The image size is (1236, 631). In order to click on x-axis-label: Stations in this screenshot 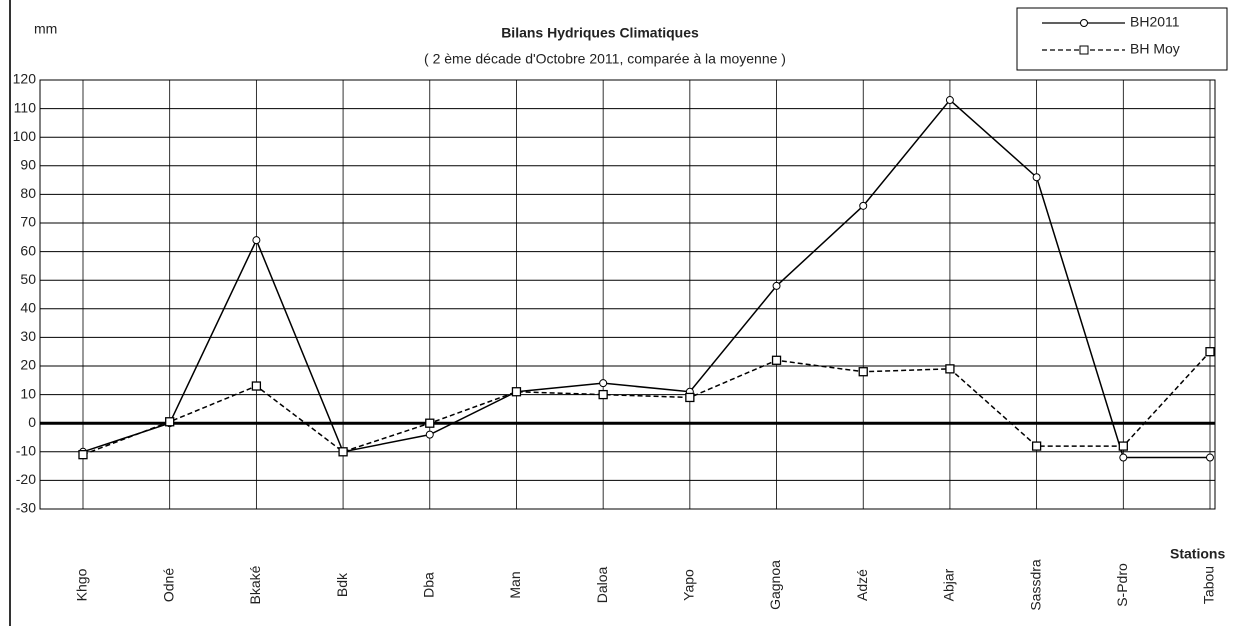, I will do `click(1197, 554)`.